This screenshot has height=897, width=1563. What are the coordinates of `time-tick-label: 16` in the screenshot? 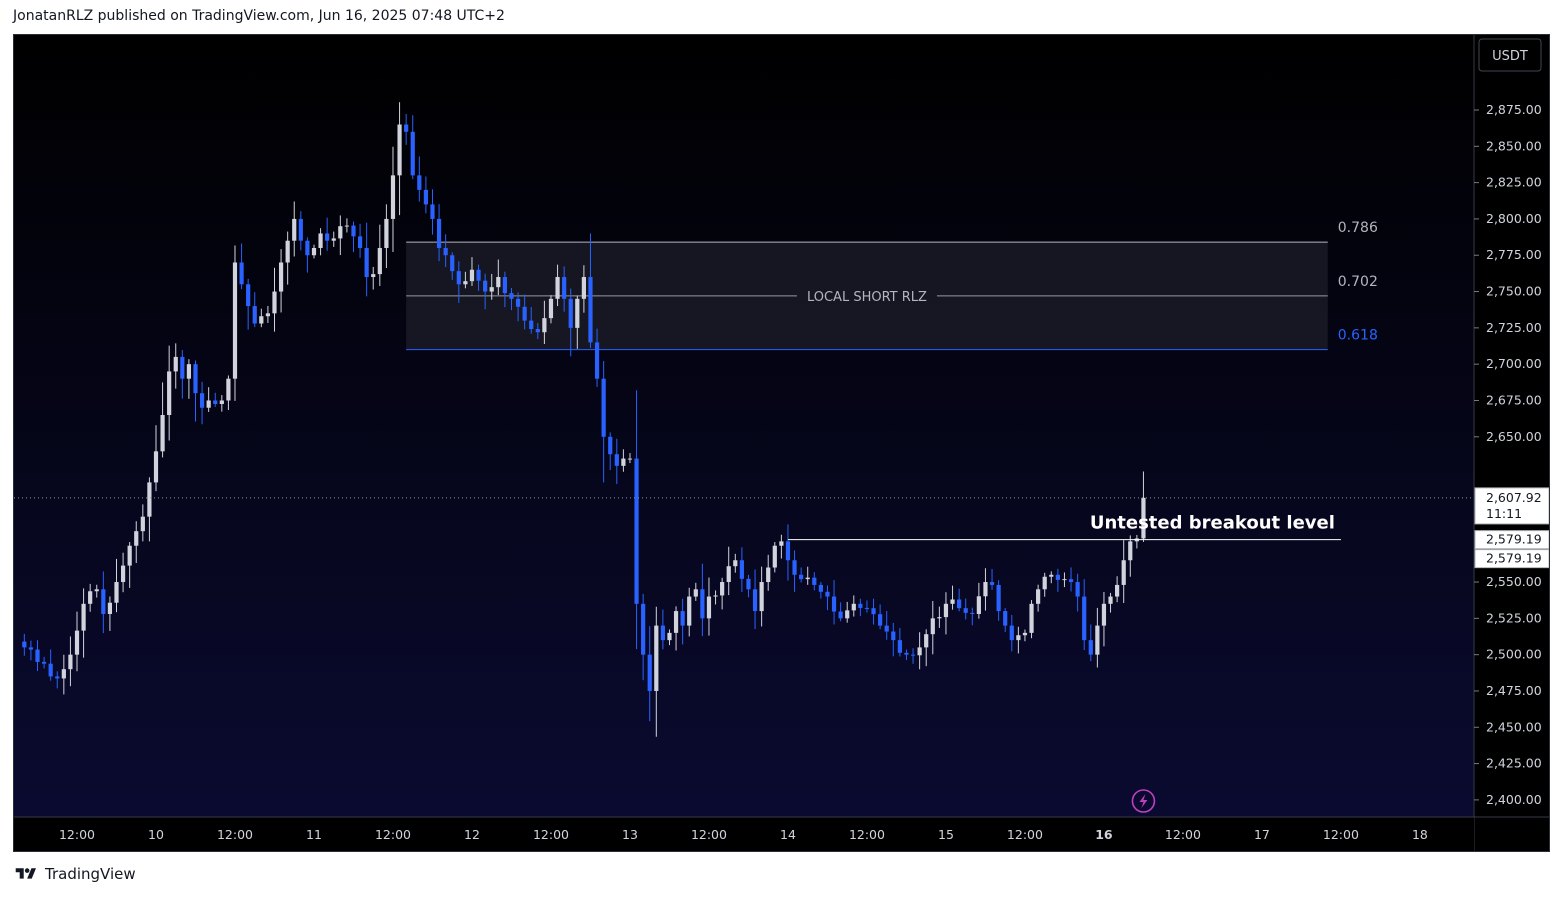 It's located at (1104, 834).